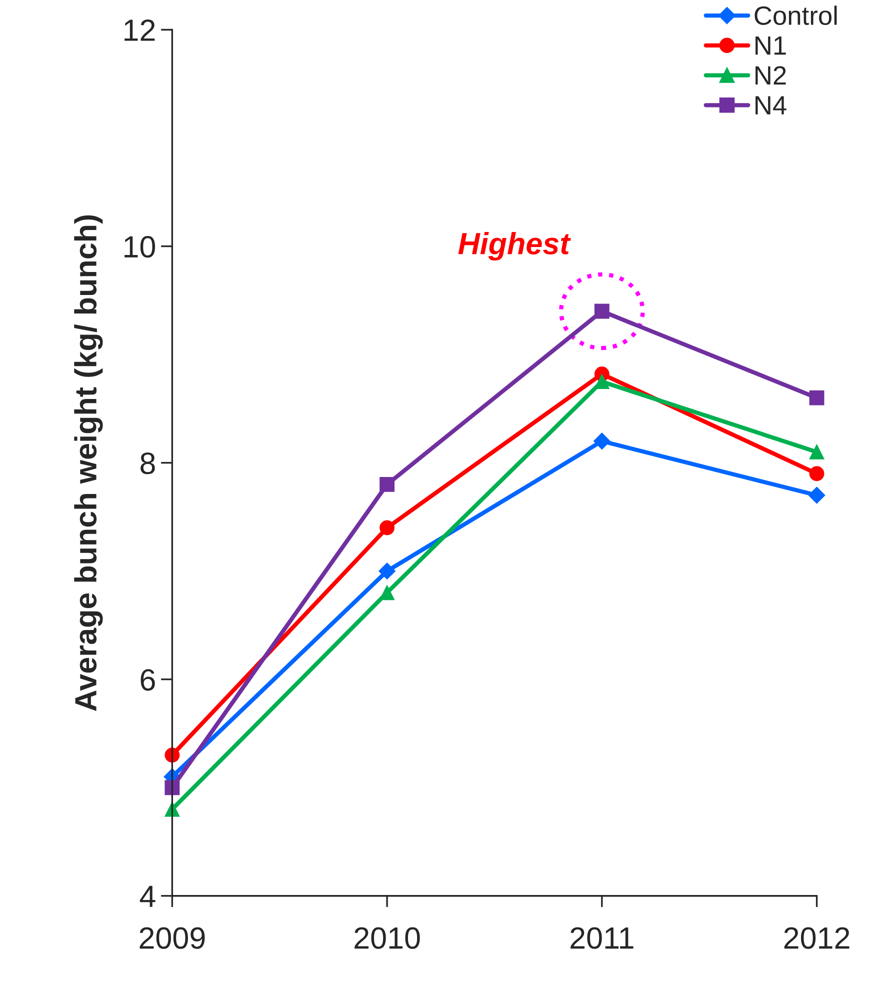 The height and width of the screenshot is (991, 883). Describe the element at coordinates (88, 463) in the screenshot. I see `y-axis-title: Average bunch weight (kg/ bunch)` at that location.